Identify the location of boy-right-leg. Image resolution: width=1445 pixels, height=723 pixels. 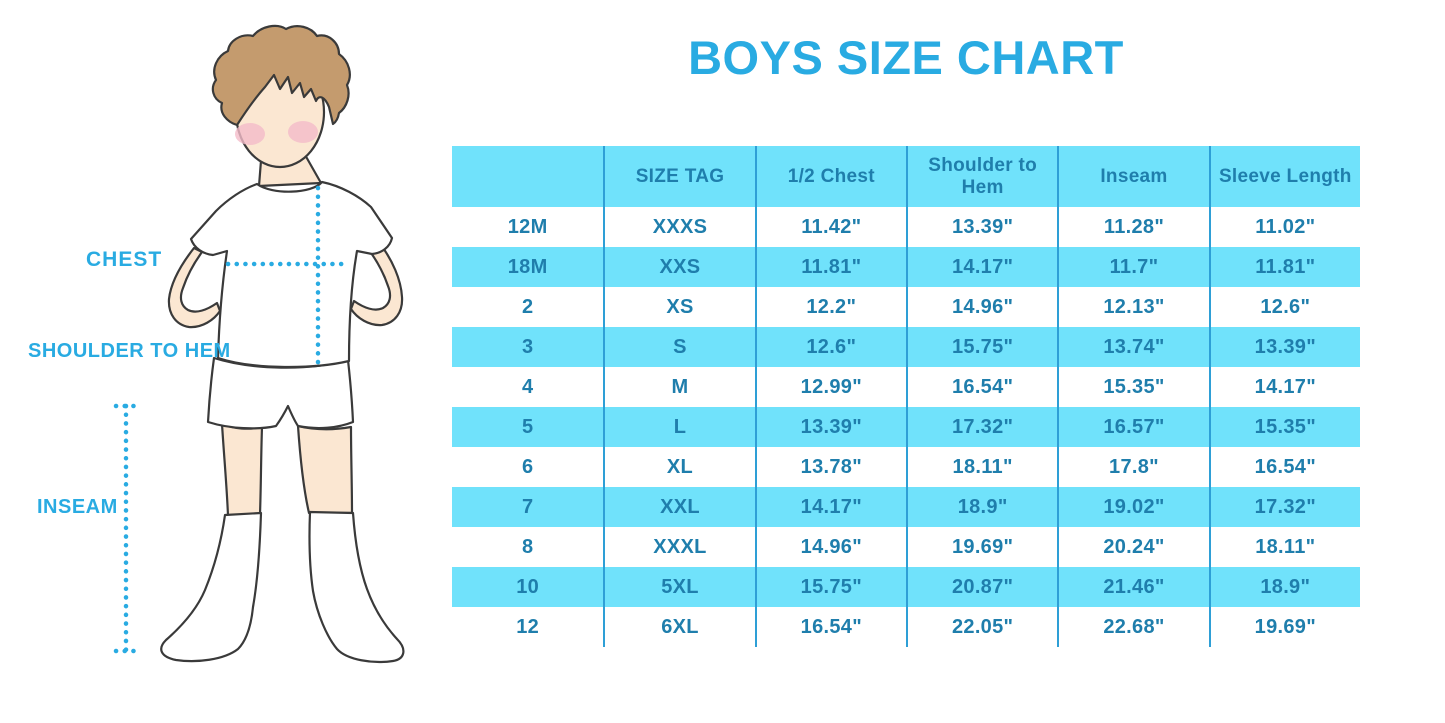
(325, 469).